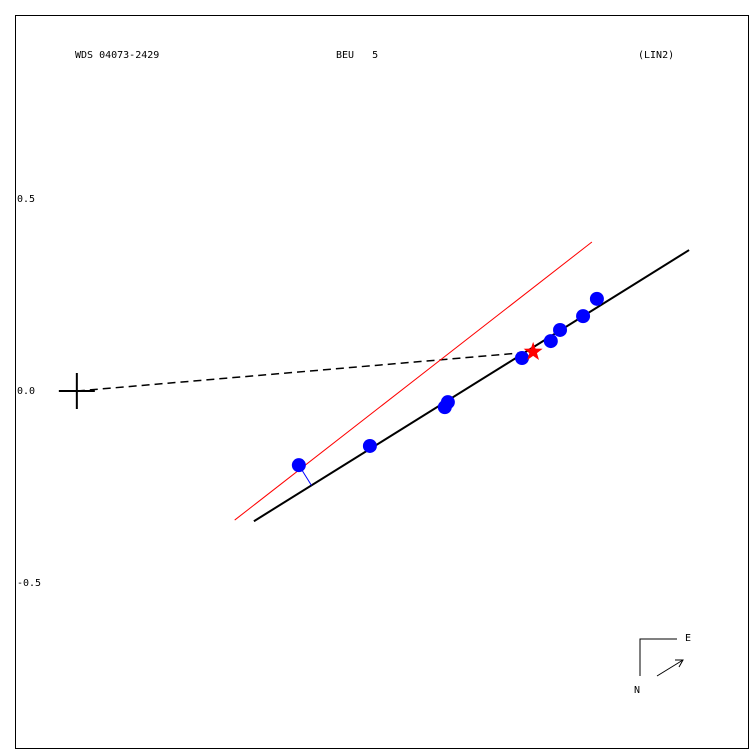 This screenshot has width=750, height=750. What do you see at coordinates (656, 55) in the screenshot?
I see `header-right: (LIN2)` at bounding box center [656, 55].